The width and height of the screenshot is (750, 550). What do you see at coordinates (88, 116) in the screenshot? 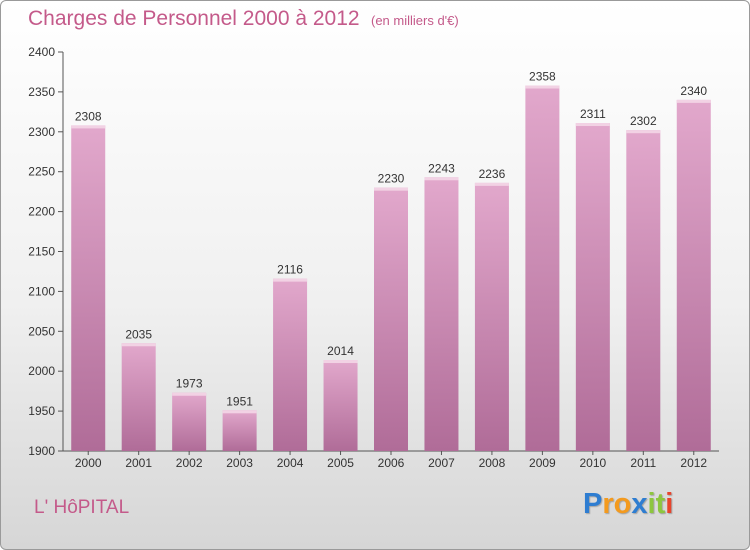
I see `data-label-2000: 2308` at bounding box center [88, 116].